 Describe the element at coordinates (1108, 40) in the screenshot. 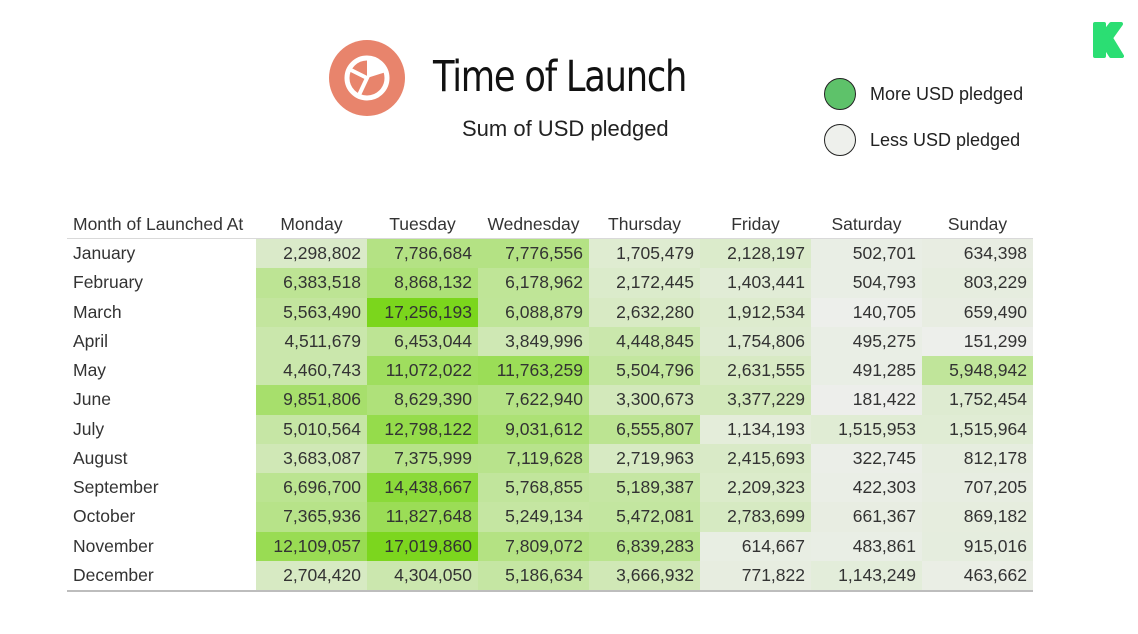

I see `kickstarter-logo-icon` at that location.